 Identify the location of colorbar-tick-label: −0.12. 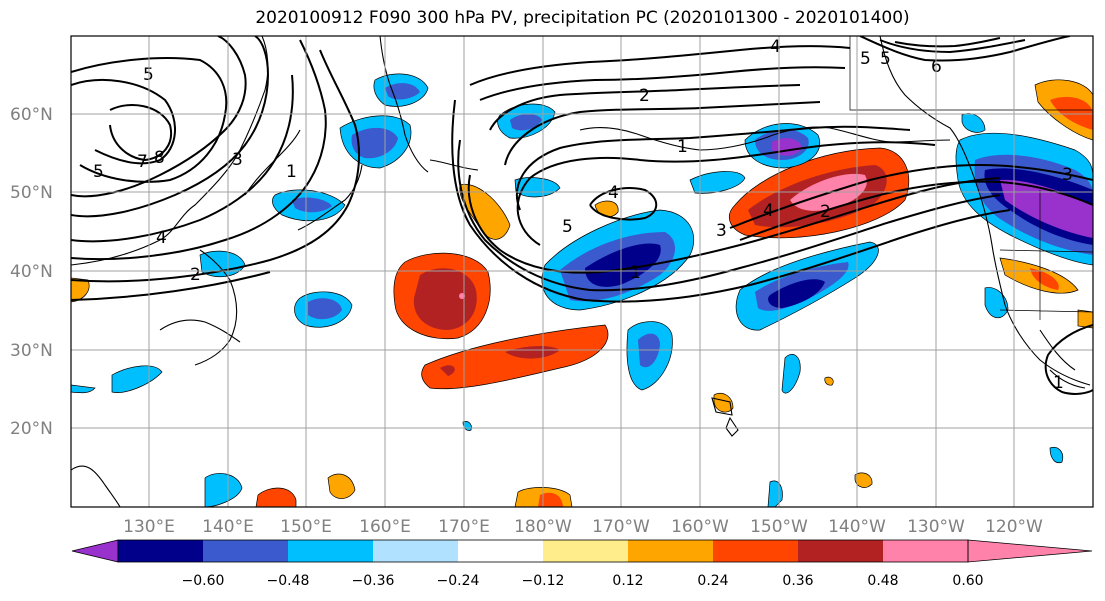
(543, 581).